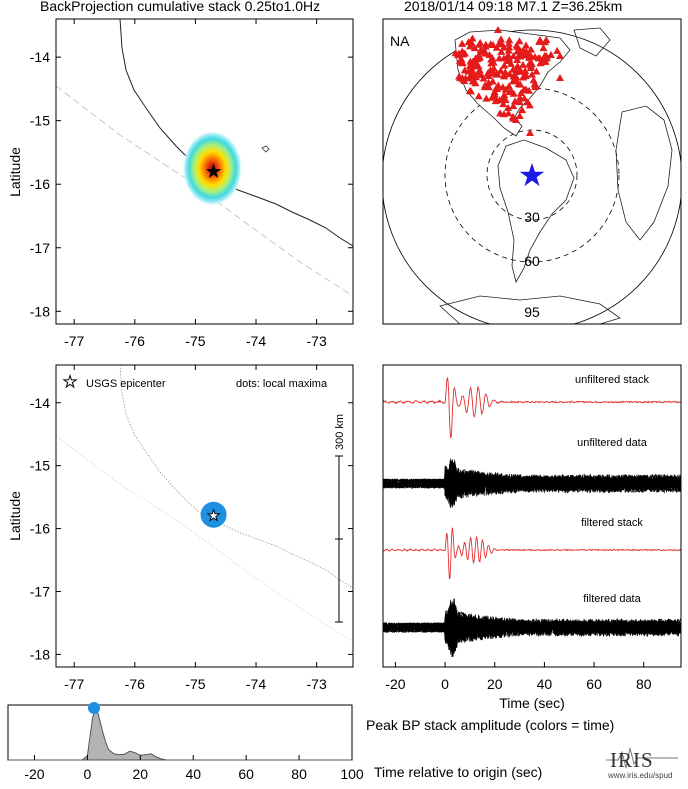 This screenshot has width=688, height=789. Describe the element at coordinates (213, 514) in the screenshot. I see `local-maximum-dot` at that location.